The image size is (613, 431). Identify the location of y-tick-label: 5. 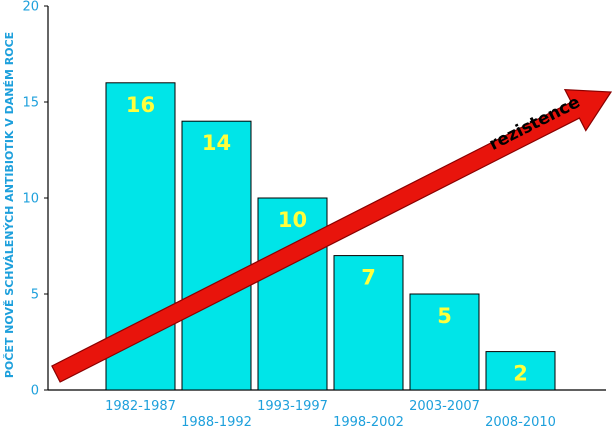
(35, 295).